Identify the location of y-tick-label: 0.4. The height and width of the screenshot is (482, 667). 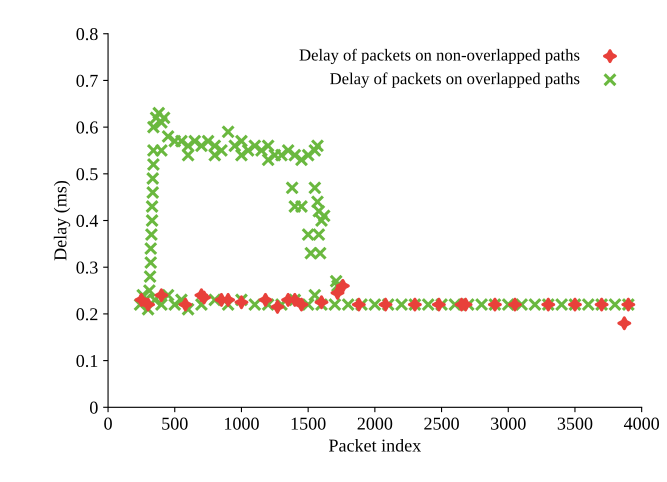
(87, 221).